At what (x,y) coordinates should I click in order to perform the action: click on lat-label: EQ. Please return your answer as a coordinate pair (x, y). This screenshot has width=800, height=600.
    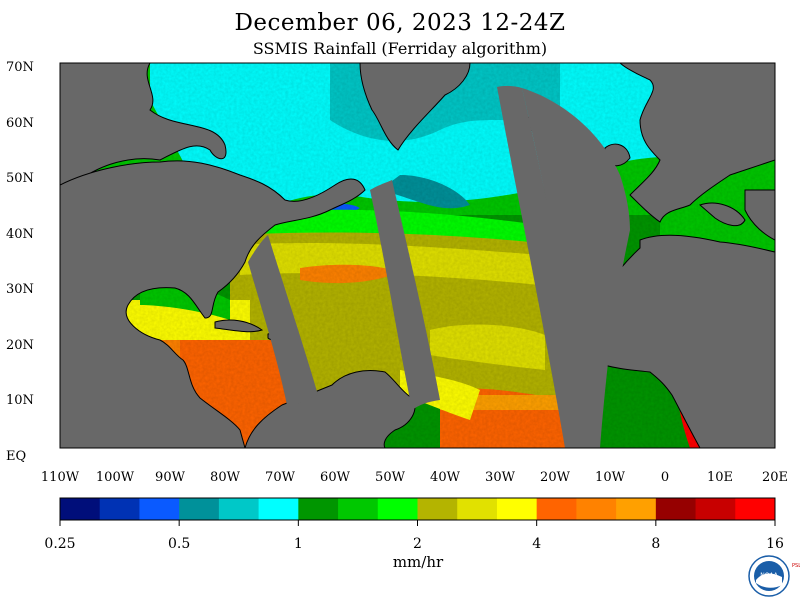
    Looking at the image, I should click on (16, 456).